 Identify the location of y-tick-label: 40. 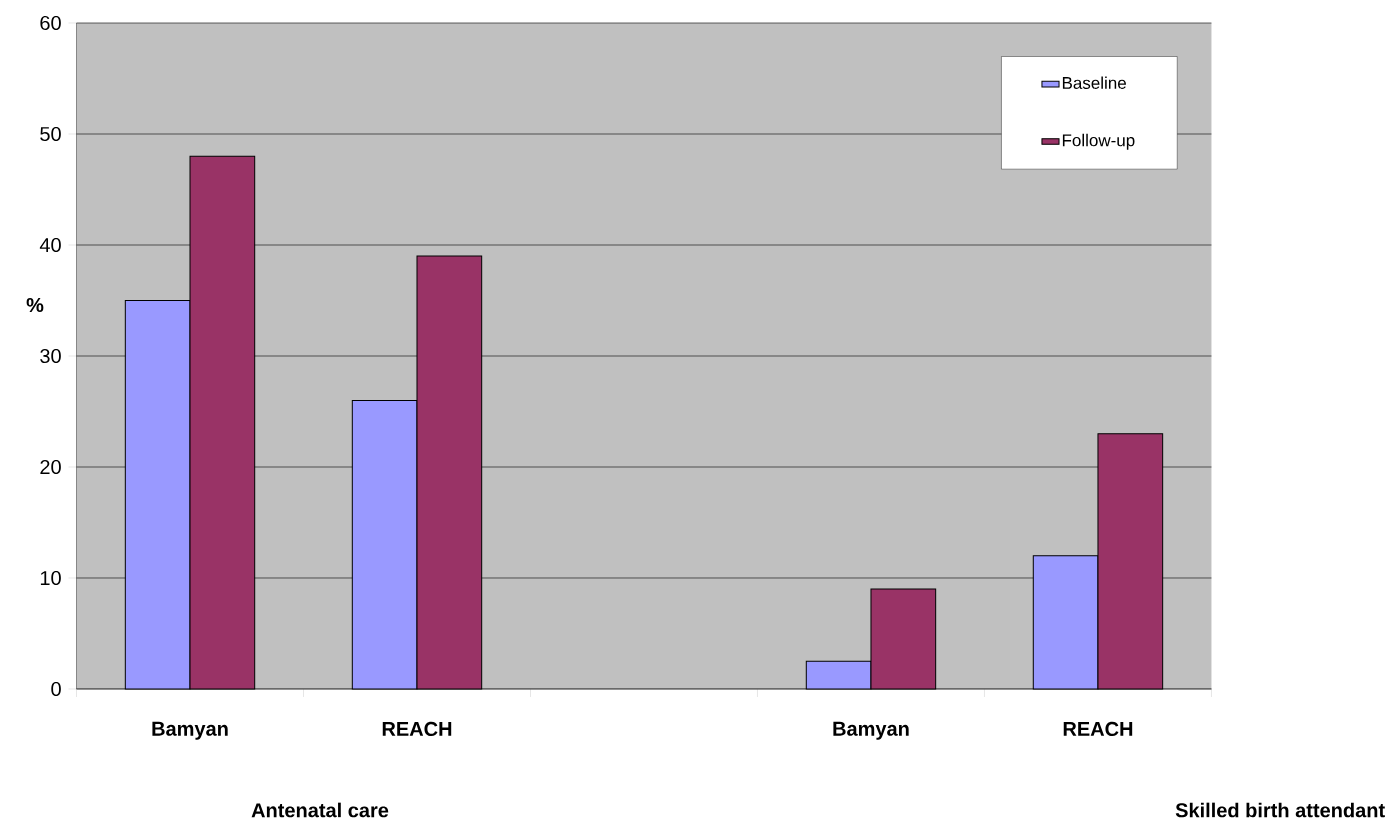
(50, 245).